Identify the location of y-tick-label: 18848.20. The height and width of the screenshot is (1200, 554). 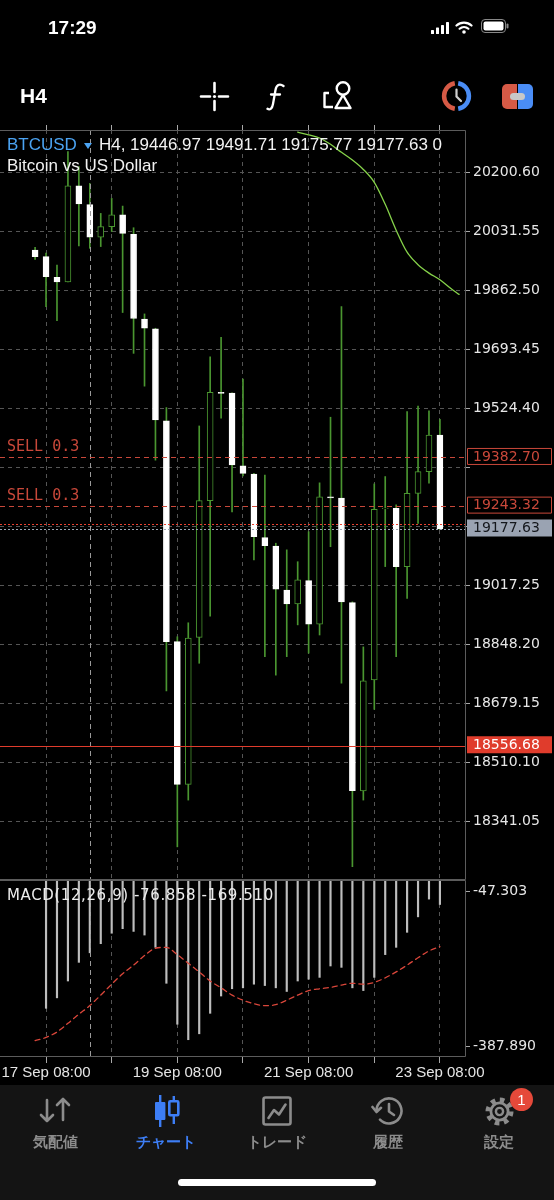
(506, 642).